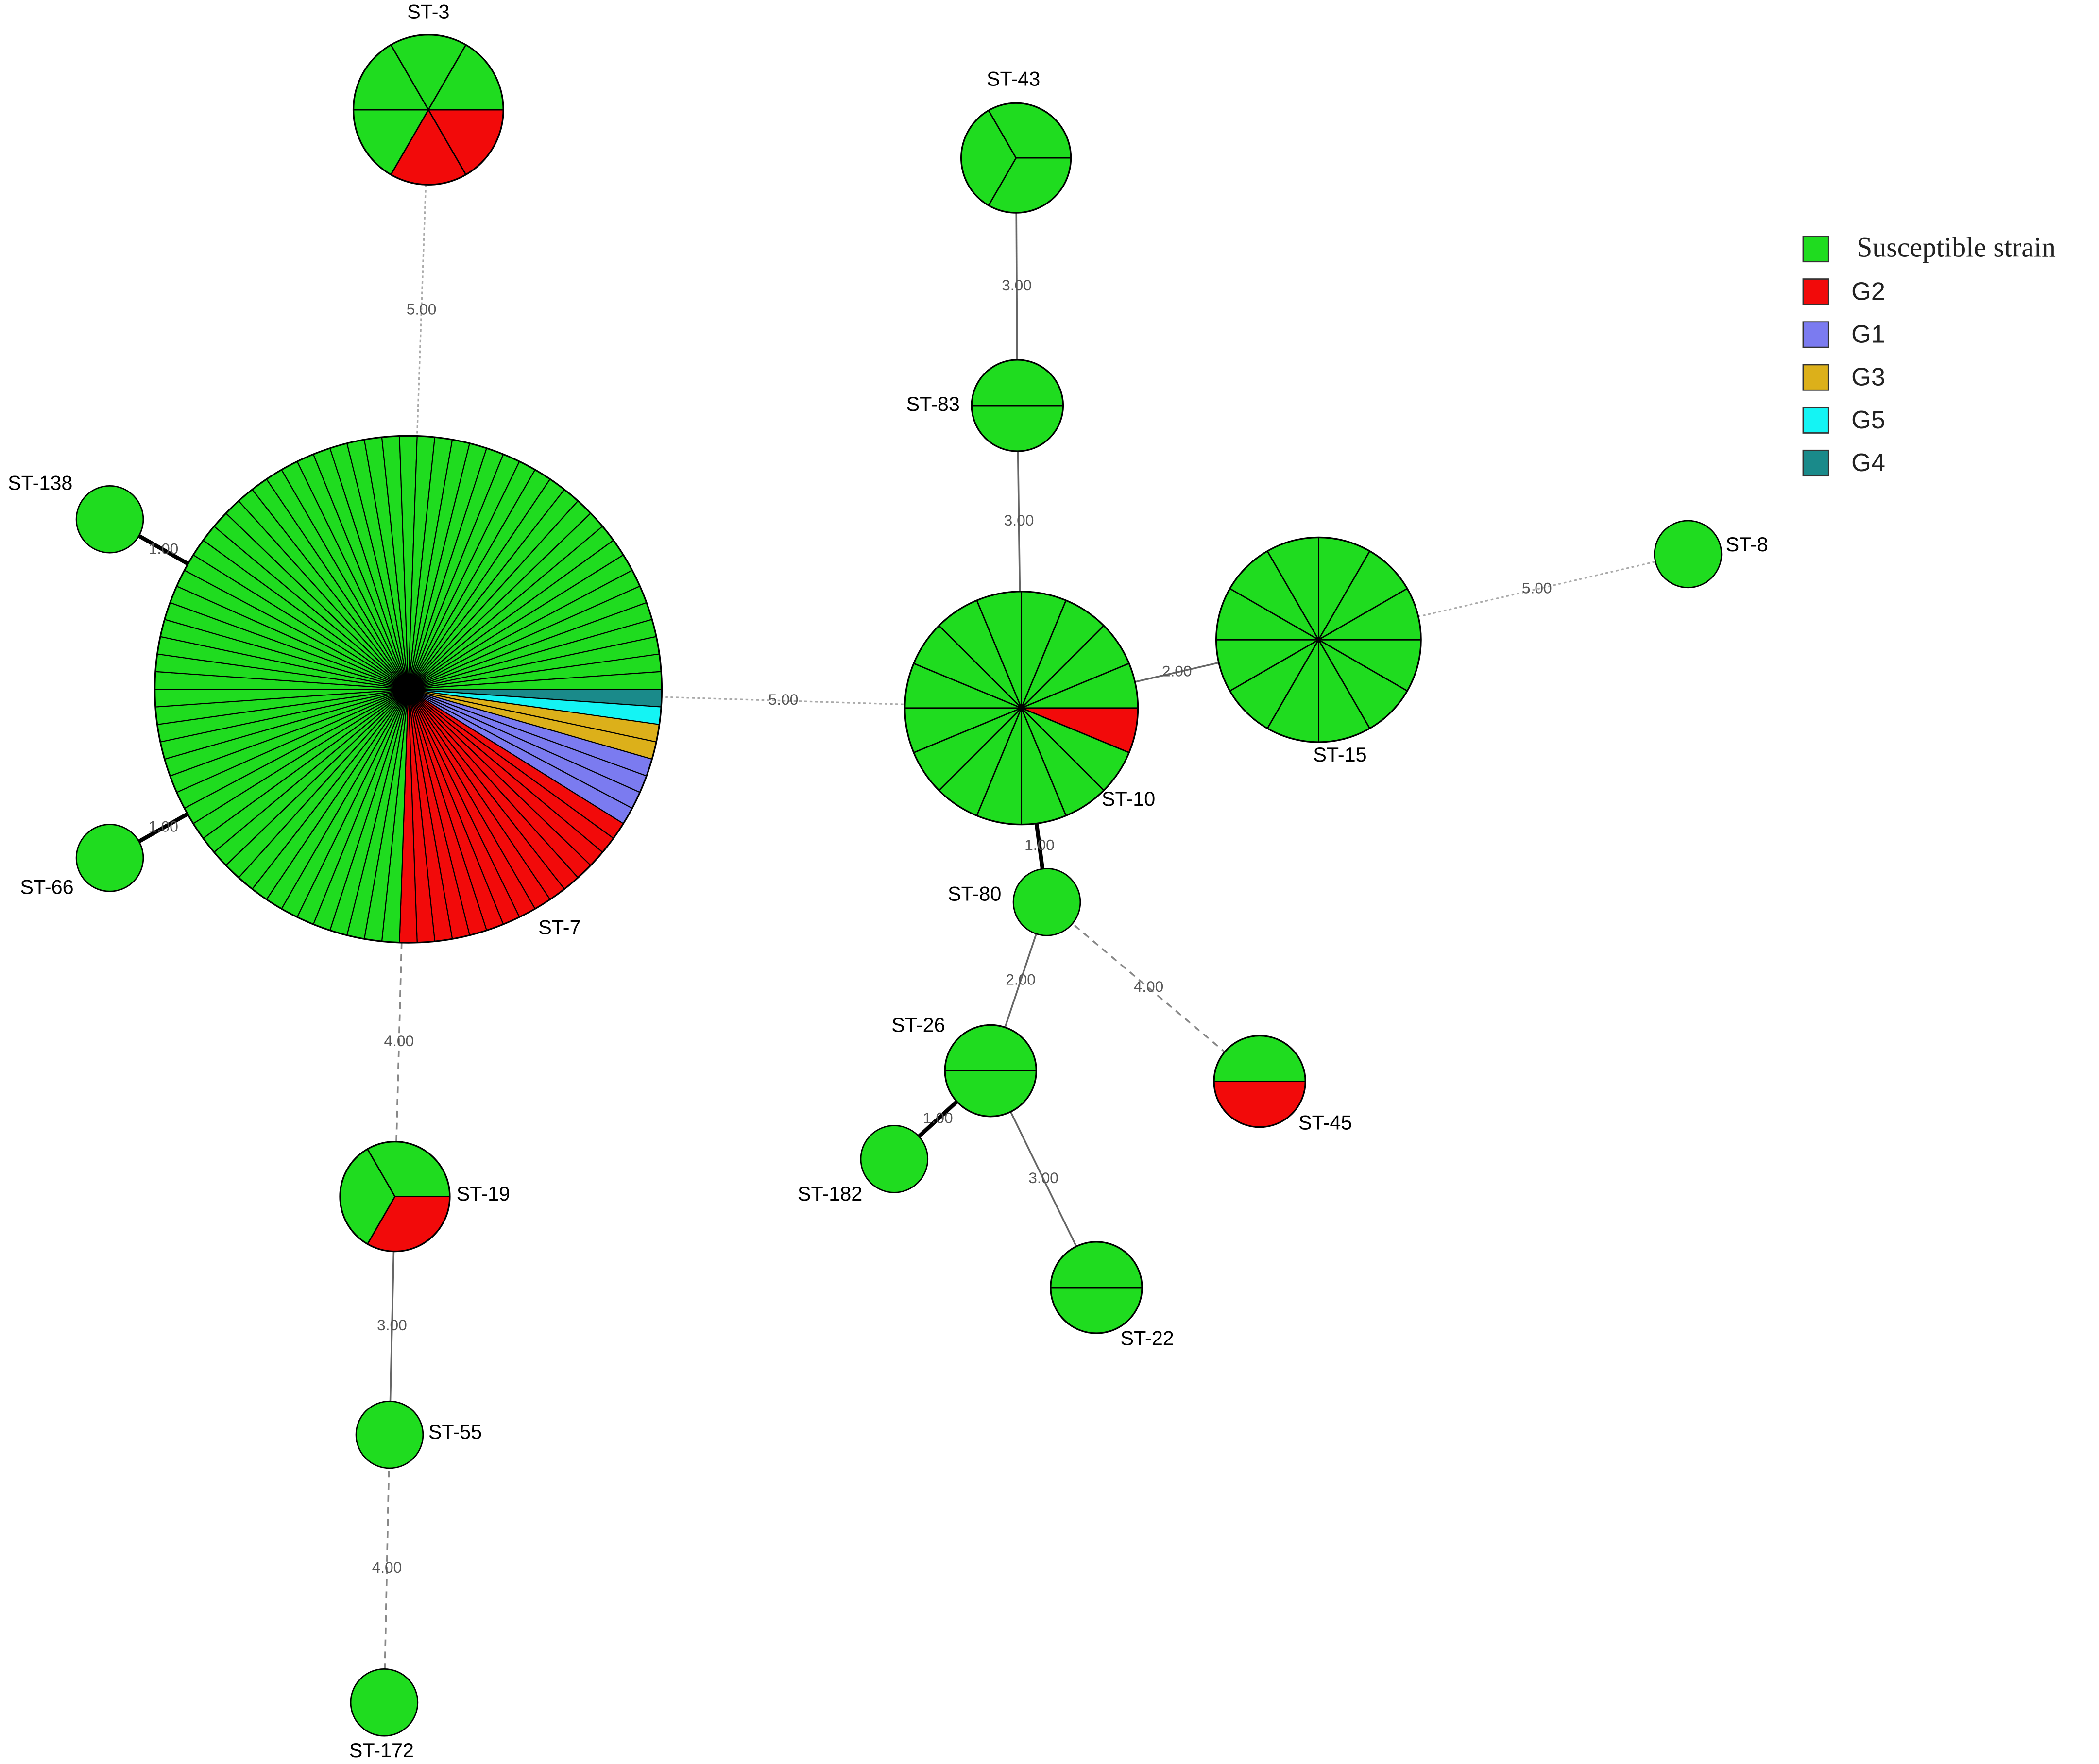  What do you see at coordinates (1929, 354) in the screenshot?
I see `legend: Susceptible strain G2 G1 G3 G5 G4` at bounding box center [1929, 354].